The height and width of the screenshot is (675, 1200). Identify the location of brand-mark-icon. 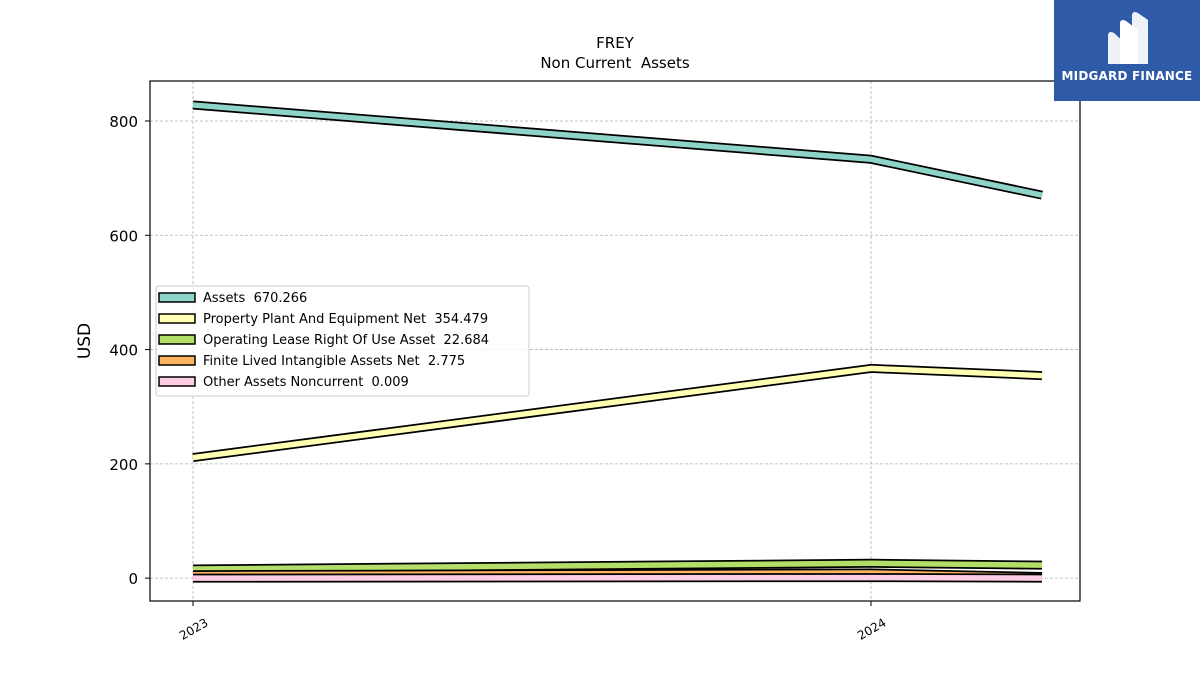
(1128, 38).